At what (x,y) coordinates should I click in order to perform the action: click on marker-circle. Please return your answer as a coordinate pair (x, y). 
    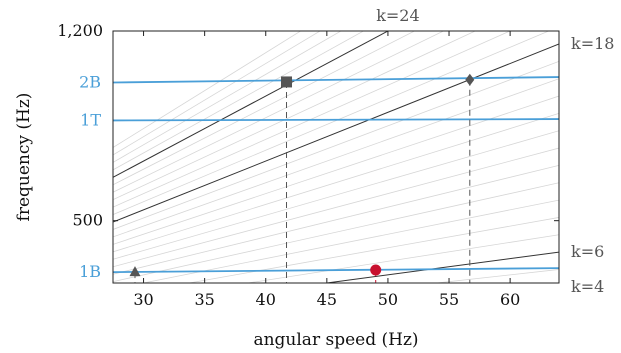
    Looking at the image, I should click on (376, 270).